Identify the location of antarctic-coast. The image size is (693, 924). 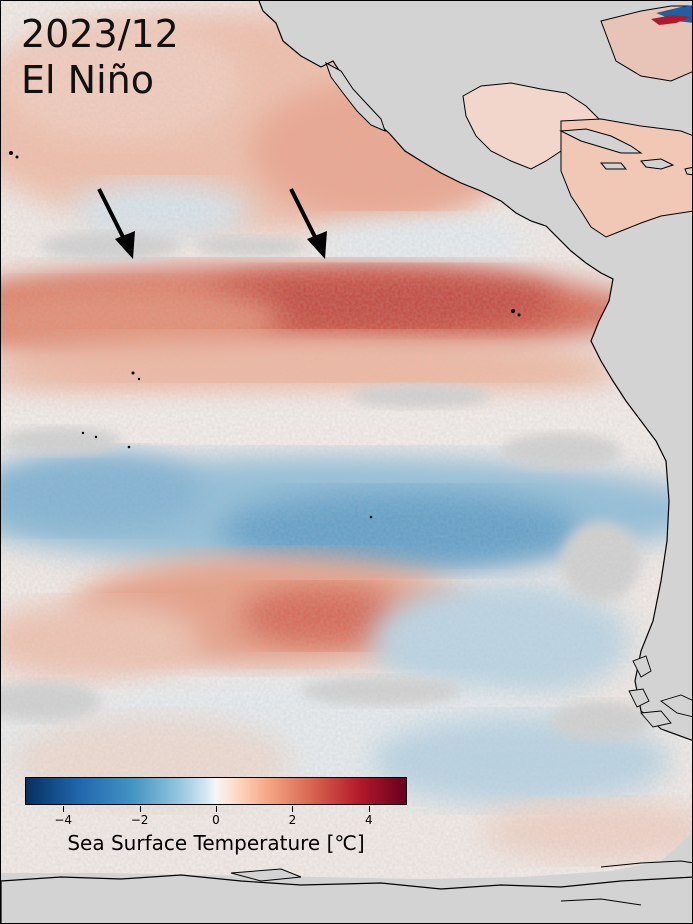
(346, 891).